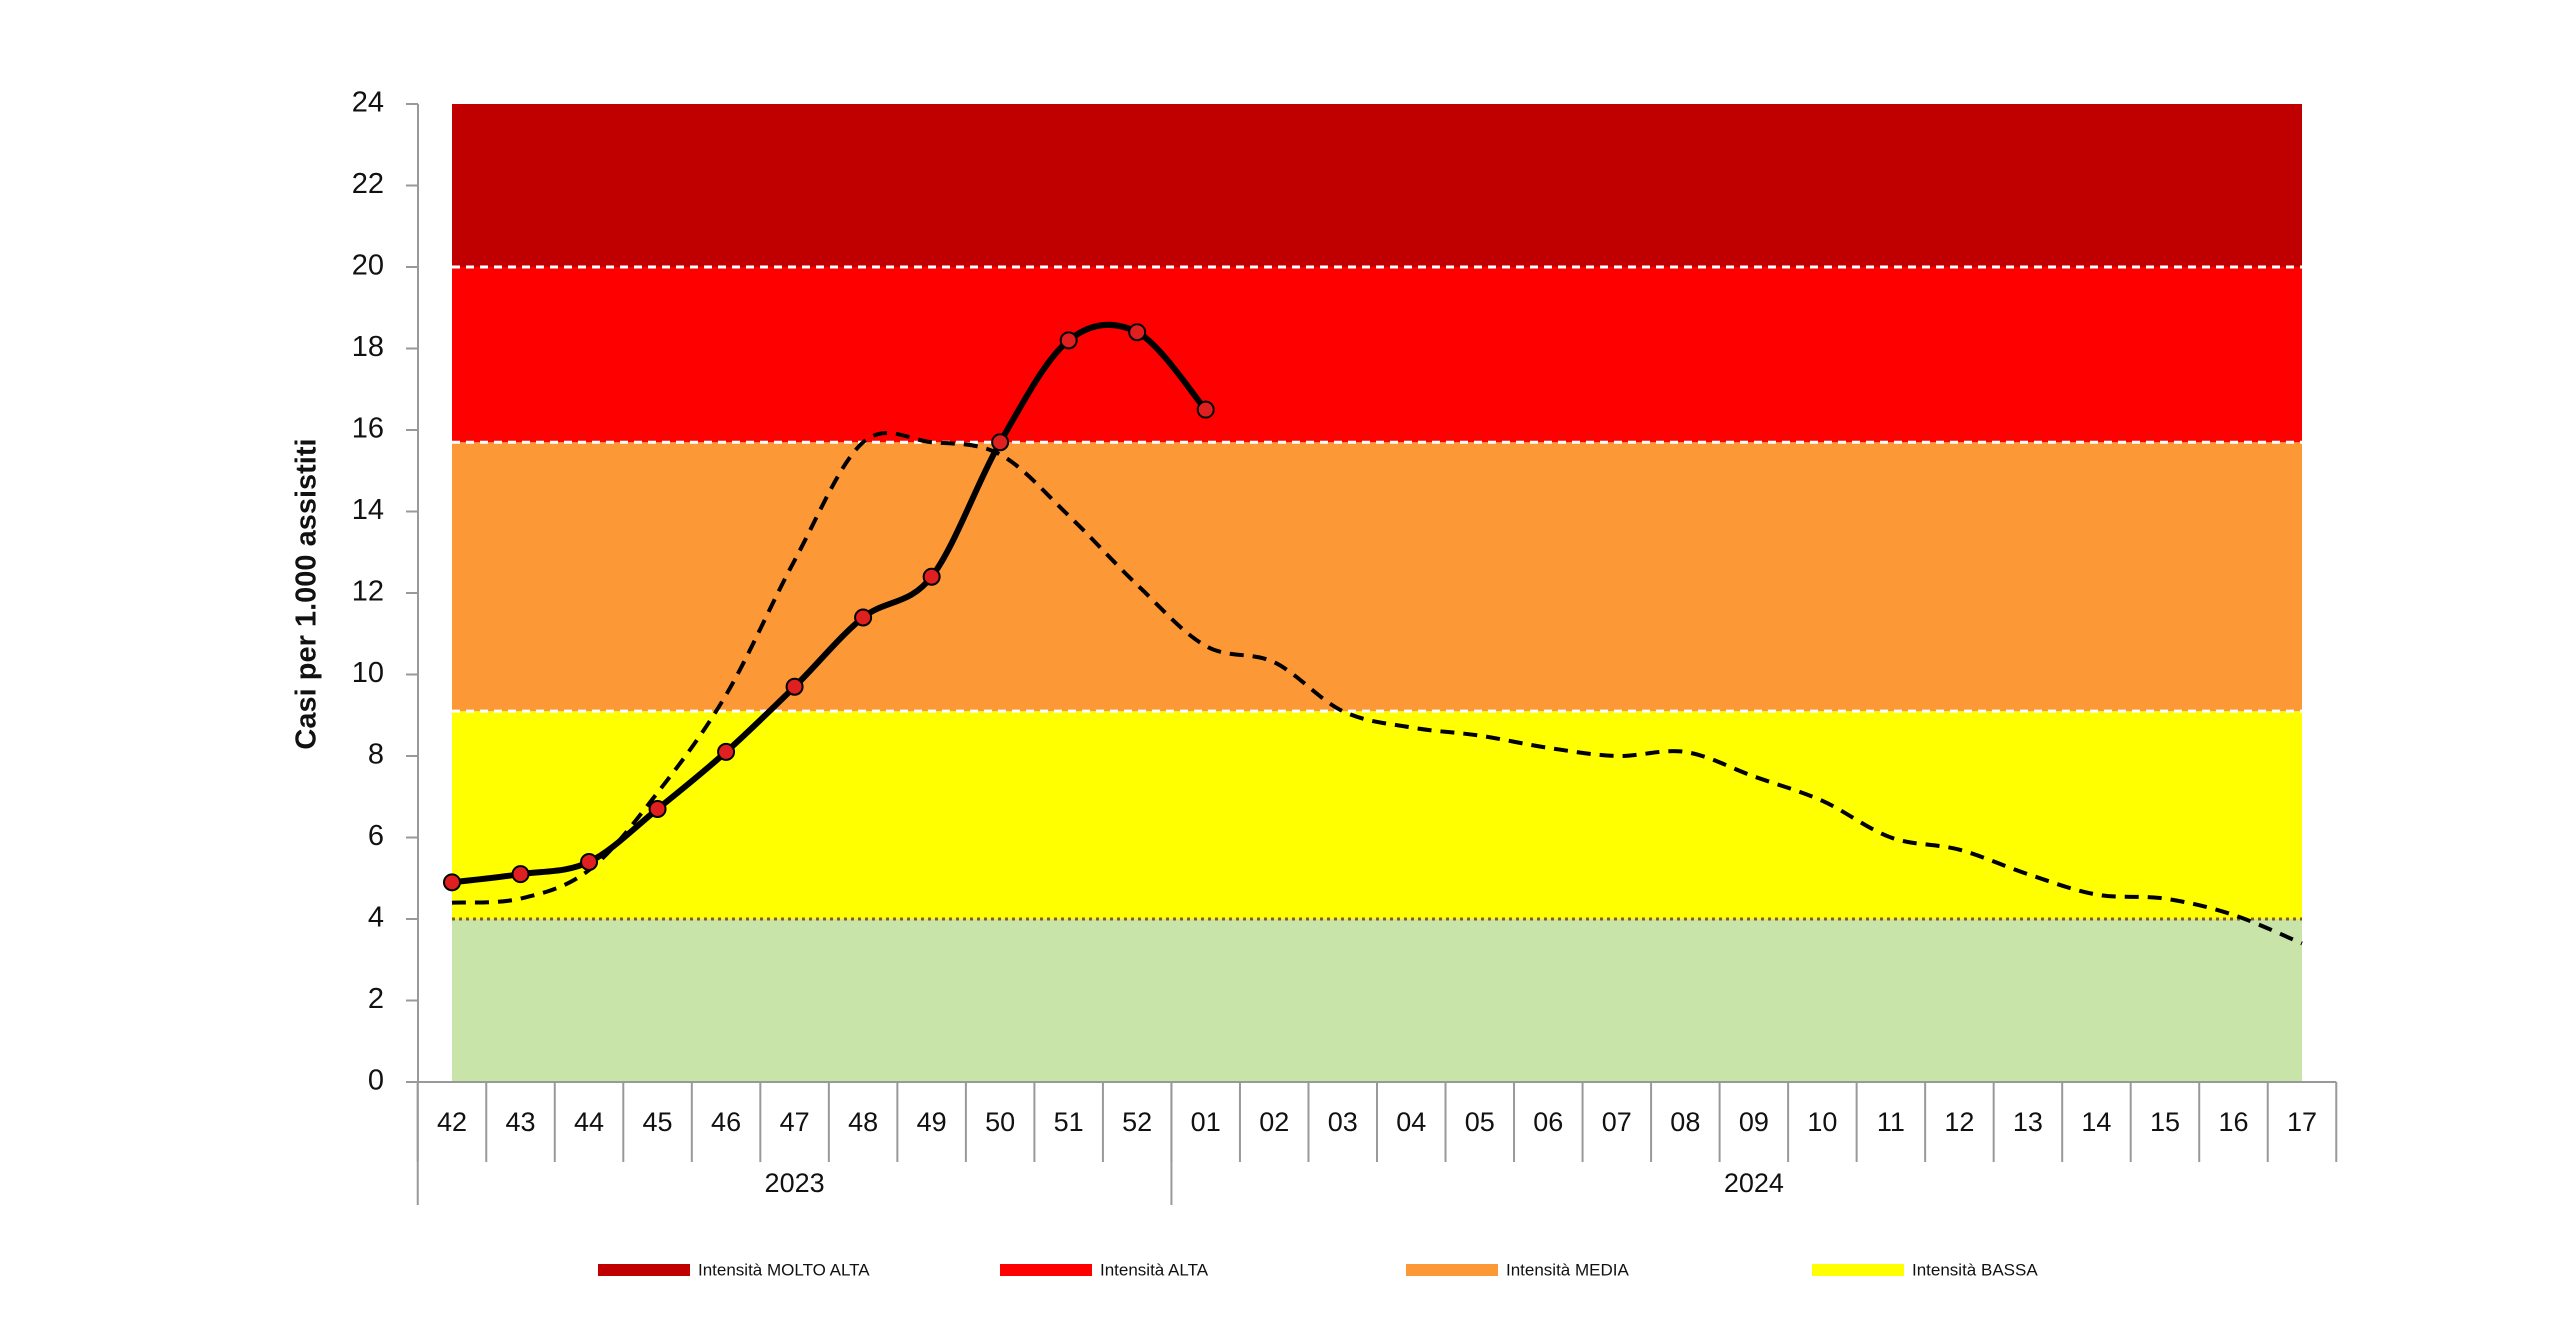 The width and height of the screenshot is (2560, 1339). Describe the element at coordinates (1274, 1122) in the screenshot. I see `x-tick-label: 02` at that location.